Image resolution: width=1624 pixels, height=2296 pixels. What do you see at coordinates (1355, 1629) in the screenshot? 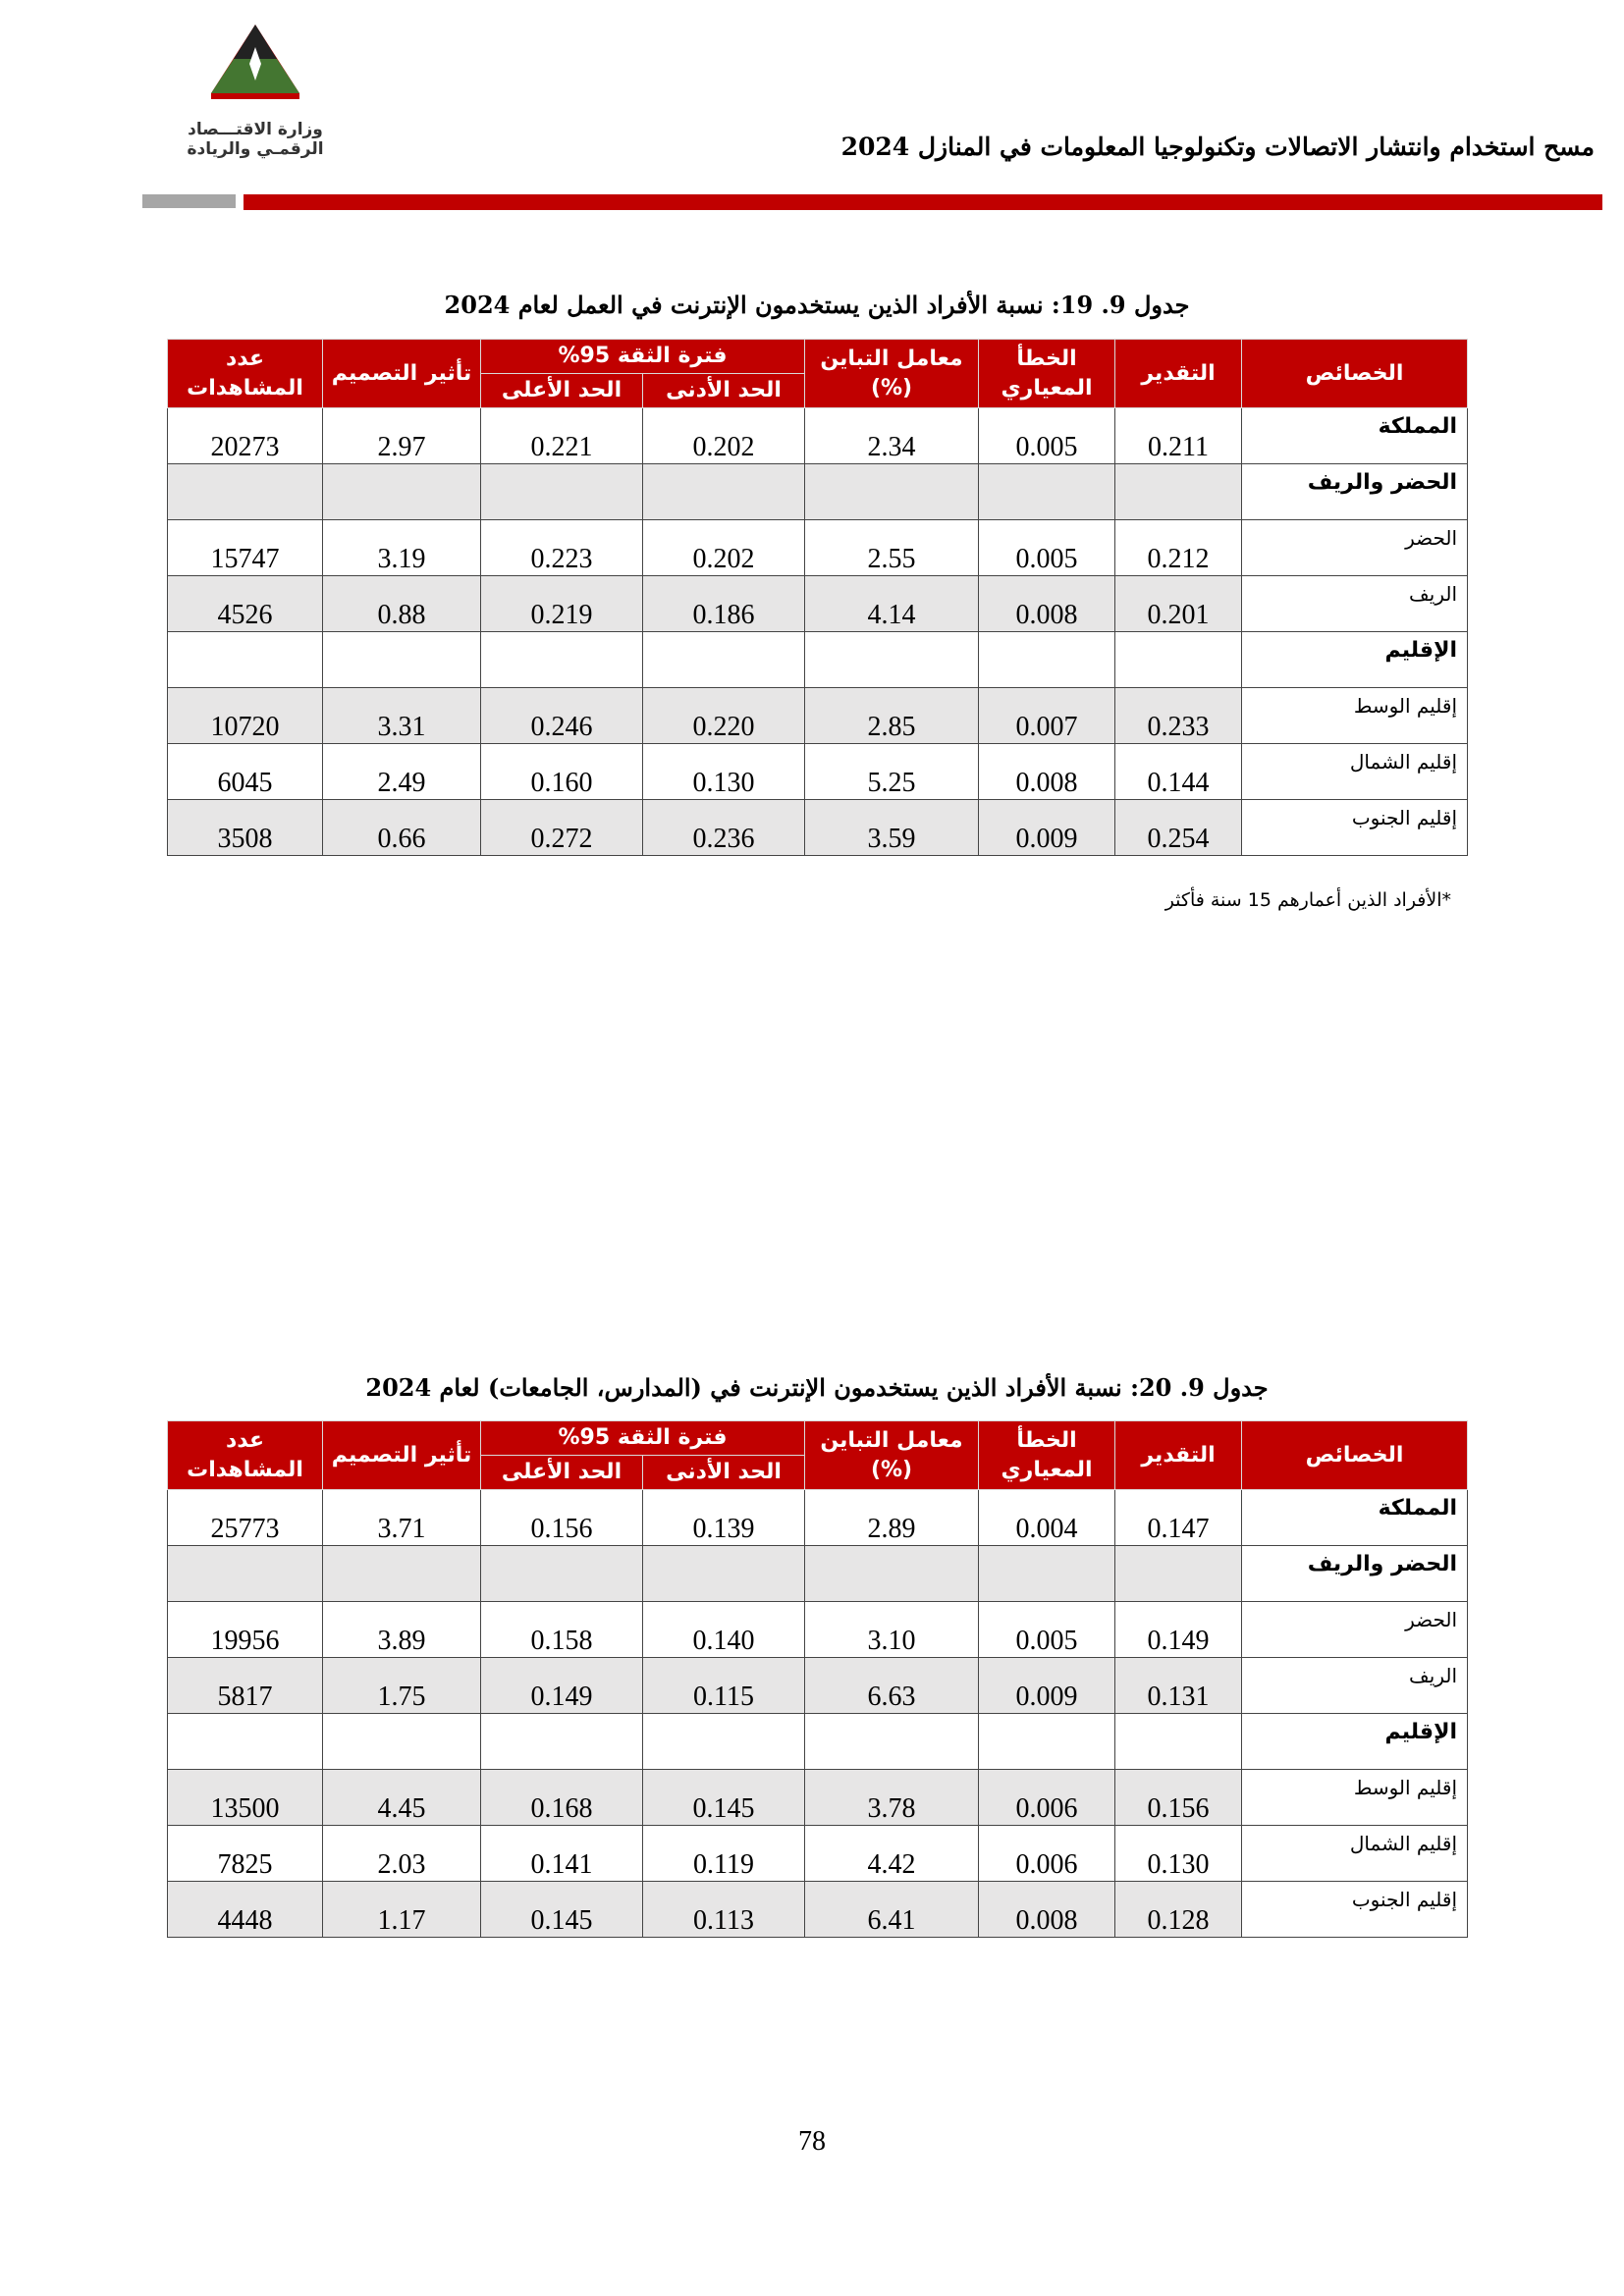
I see `row-label: الحضر` at bounding box center [1355, 1629].